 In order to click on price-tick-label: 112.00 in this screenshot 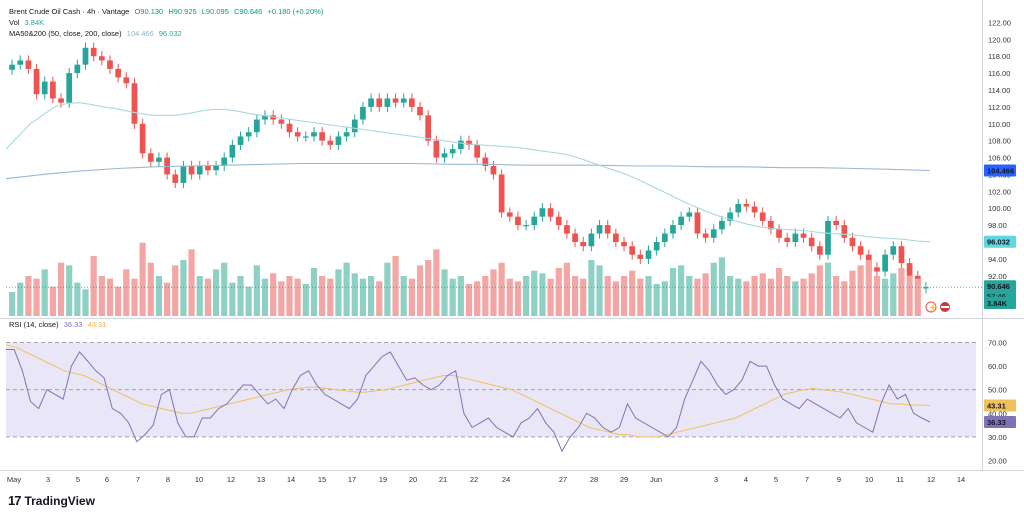, I will do `click(999, 107)`.